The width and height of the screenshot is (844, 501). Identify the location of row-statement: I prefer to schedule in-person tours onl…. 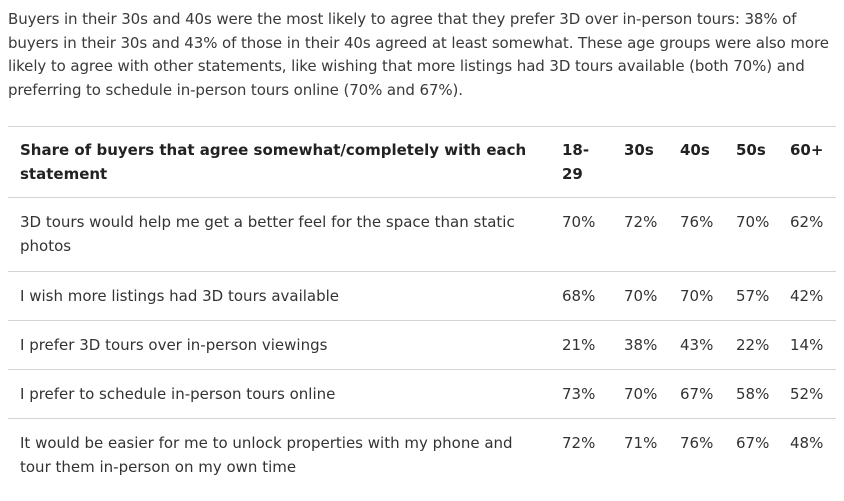
(178, 394).